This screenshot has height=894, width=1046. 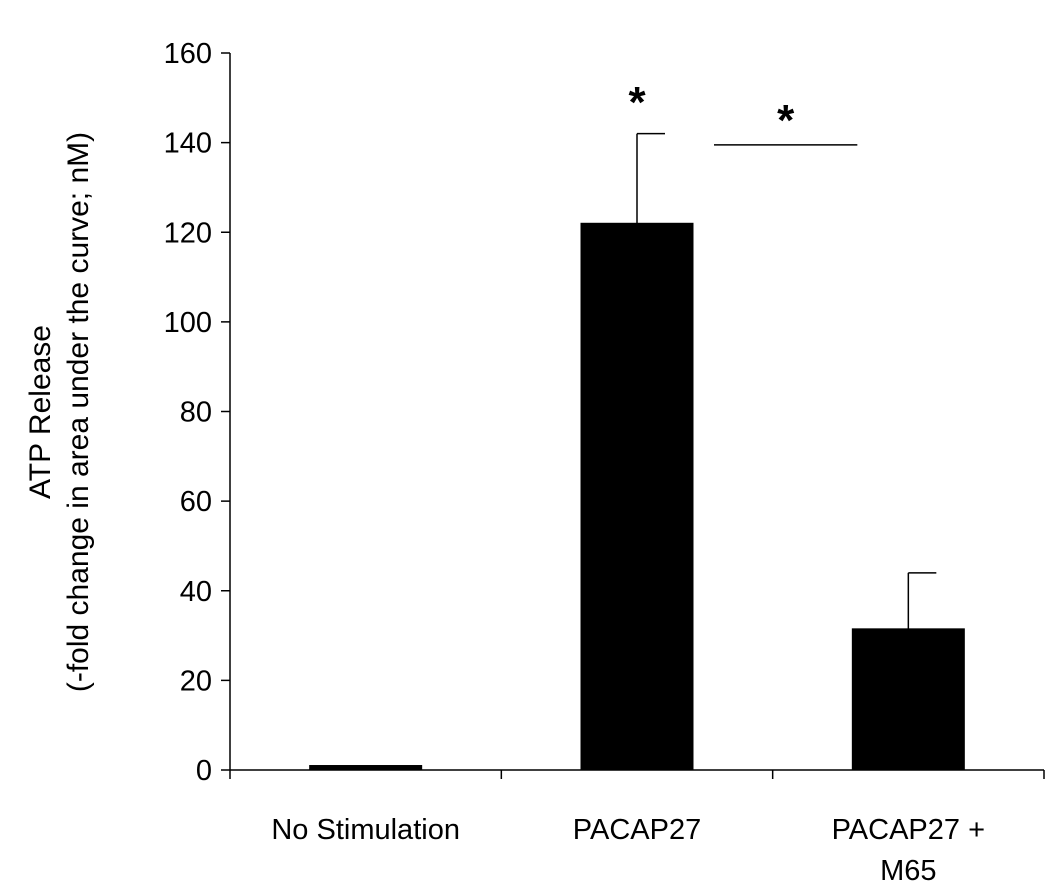 What do you see at coordinates (628, 850) in the screenshot?
I see `x-tick-labels: No Stimulation PACAP27 PACAP27 + M65` at bounding box center [628, 850].